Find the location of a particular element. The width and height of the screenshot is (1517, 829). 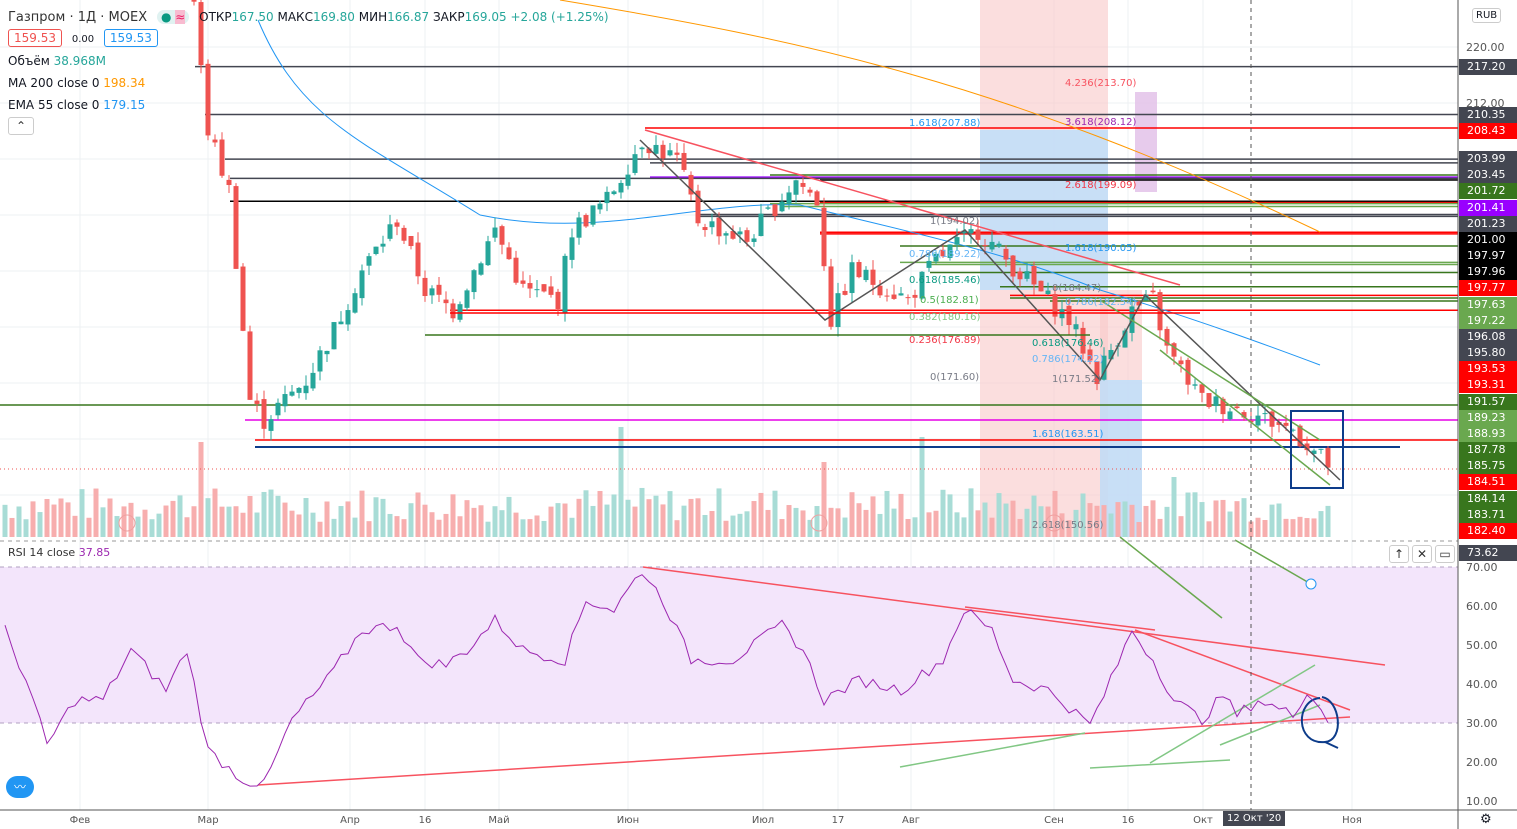

drawing-handle is located at coordinates (1311, 584).